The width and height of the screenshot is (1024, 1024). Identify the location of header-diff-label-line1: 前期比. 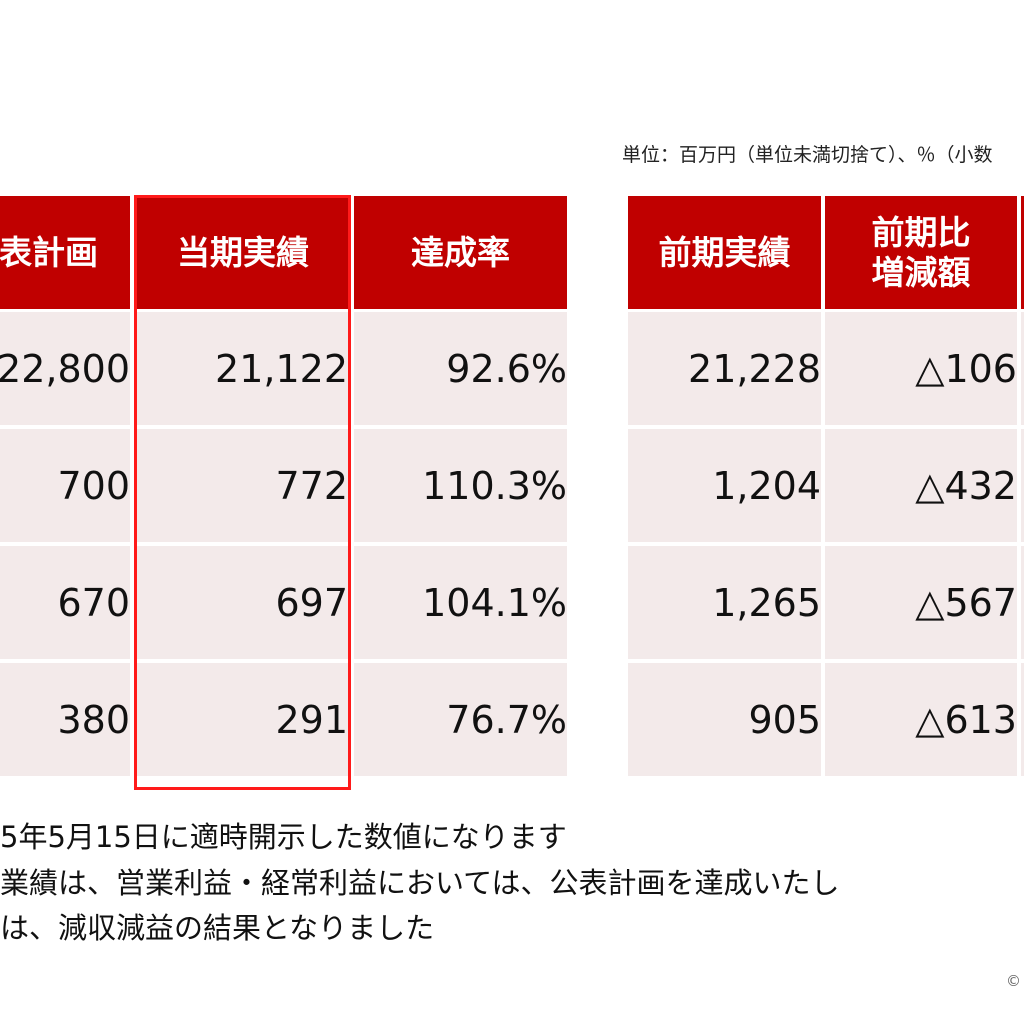
(921, 232).